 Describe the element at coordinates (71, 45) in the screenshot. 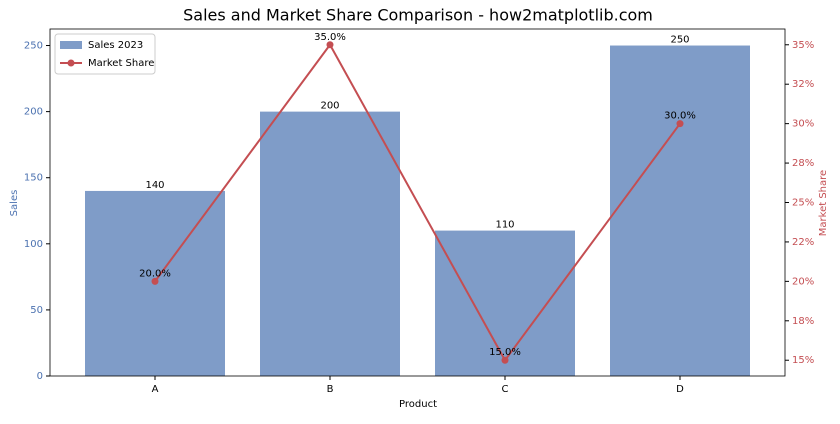

I see `legend-swatch` at that location.